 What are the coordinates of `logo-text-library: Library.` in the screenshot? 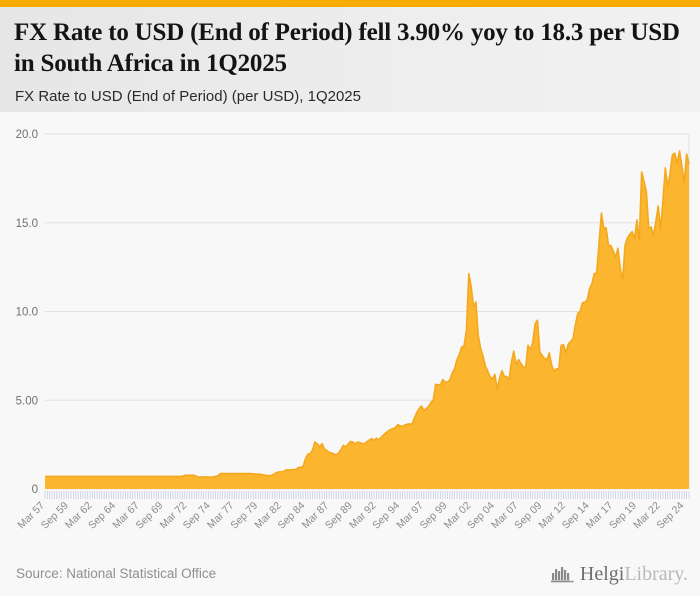 It's located at (656, 573).